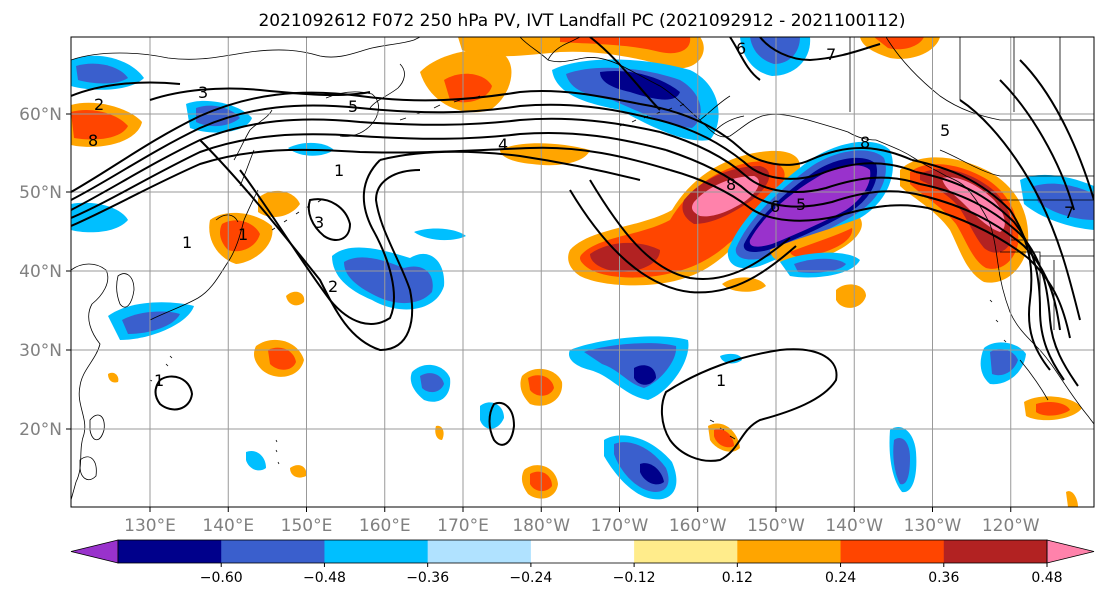 The height and width of the screenshot is (601, 1105). What do you see at coordinates (776, 526) in the screenshot?
I see `lon-tick-label: 150°W` at bounding box center [776, 526].